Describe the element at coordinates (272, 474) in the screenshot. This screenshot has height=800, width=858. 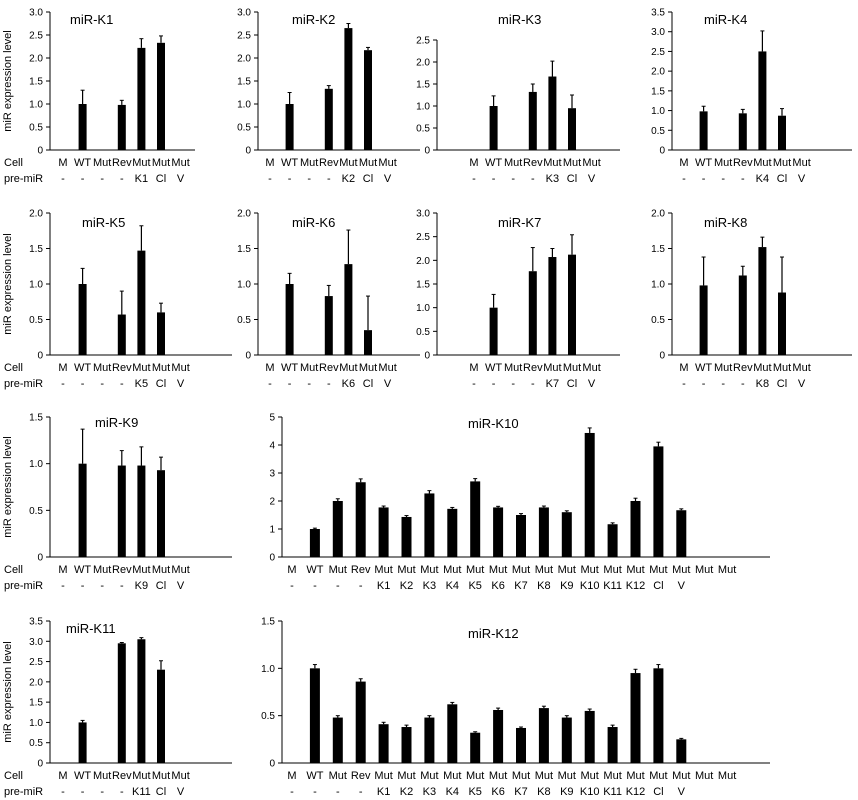
I see `y-tick-label: 3` at that location.